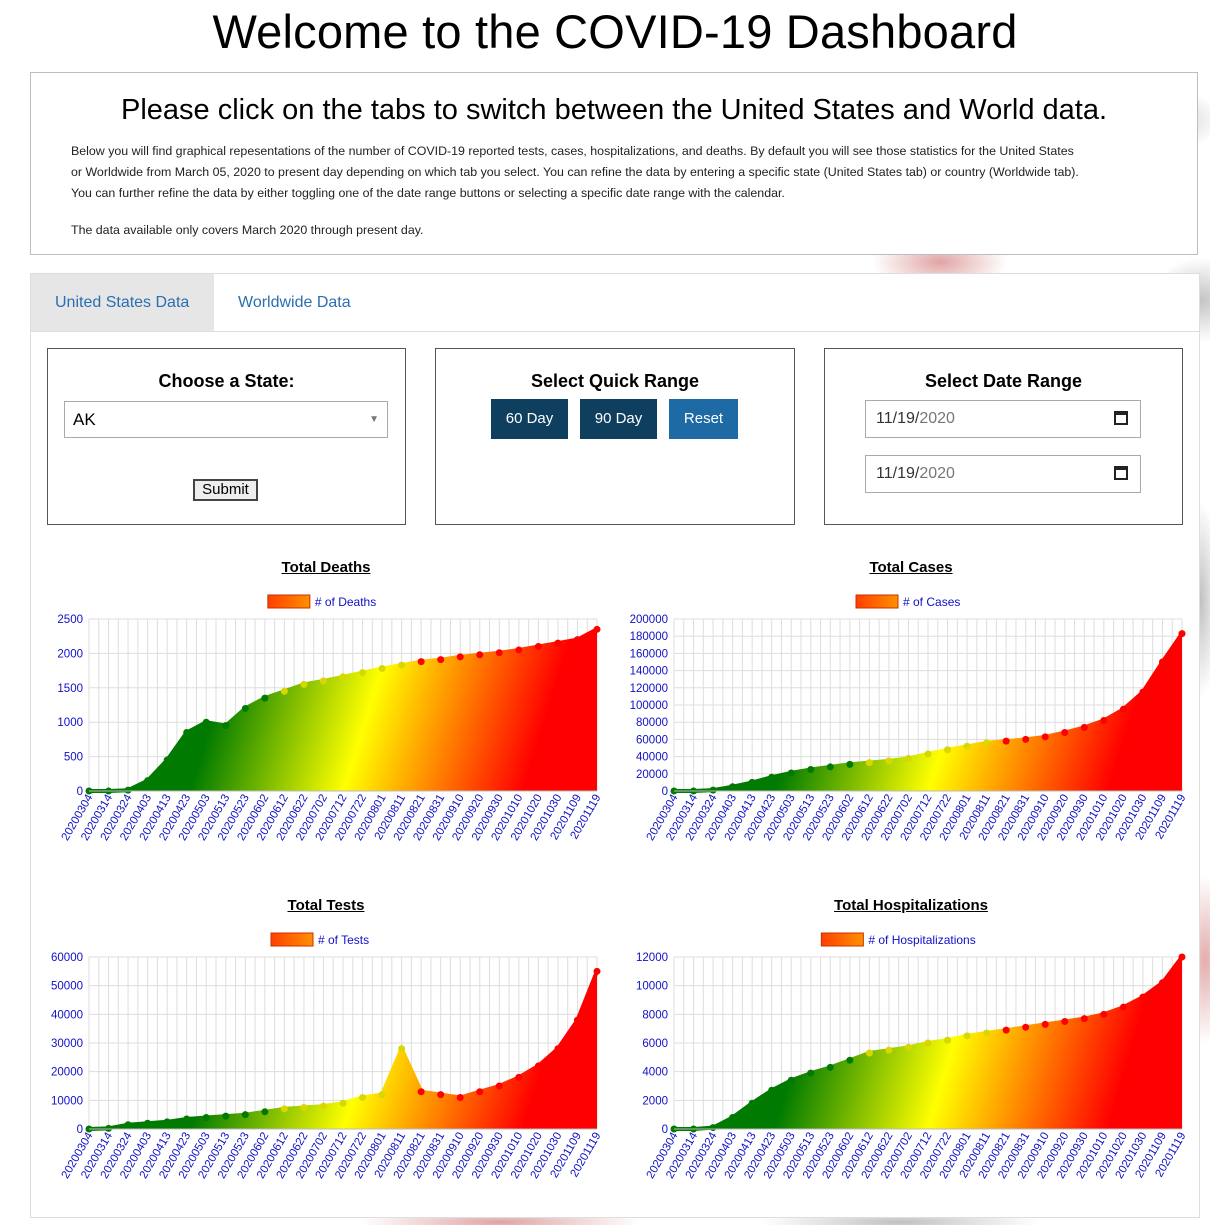  I want to click on legend-swatch, so click(877, 601).